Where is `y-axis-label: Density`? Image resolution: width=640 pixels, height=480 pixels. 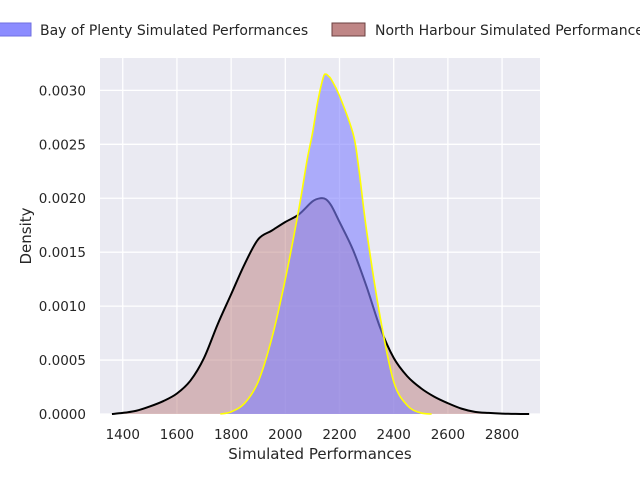 y-axis-label: Density is located at coordinates (26, 235).